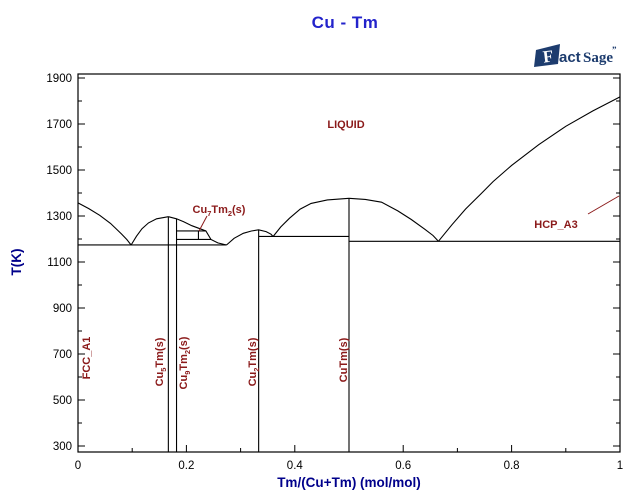 This screenshot has height=504, width=640. I want to click on phase-label-liquid: LIQUID, so click(345, 125).